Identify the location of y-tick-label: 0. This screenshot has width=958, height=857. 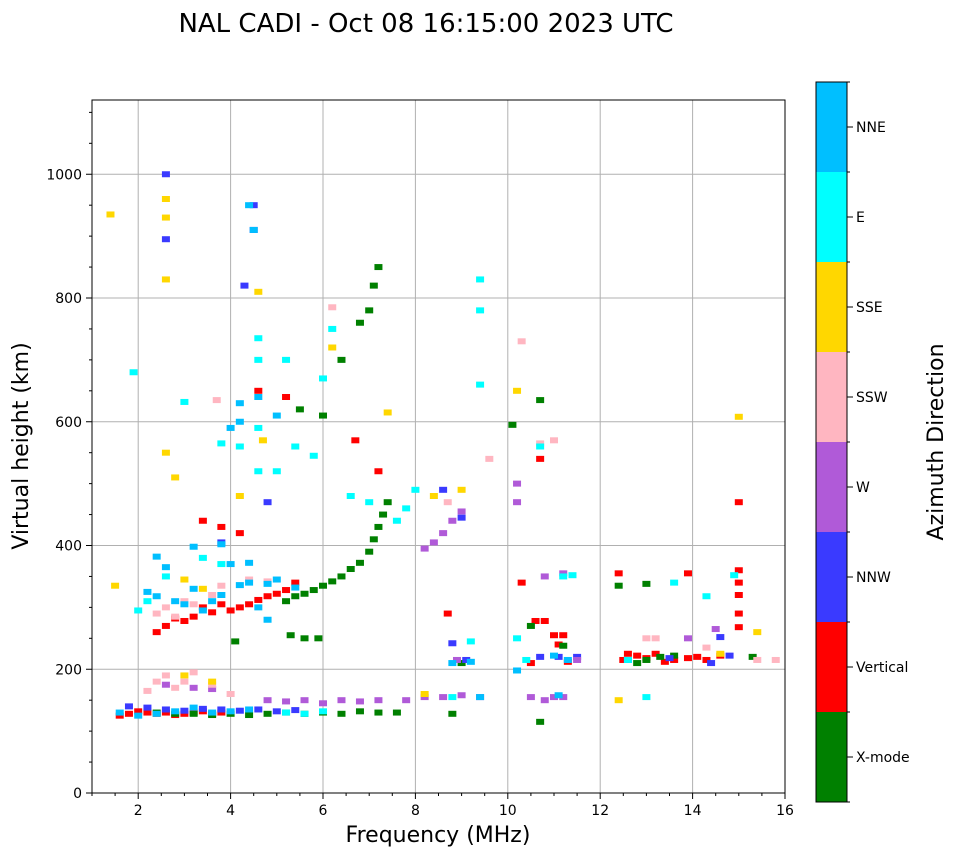
(77, 794).